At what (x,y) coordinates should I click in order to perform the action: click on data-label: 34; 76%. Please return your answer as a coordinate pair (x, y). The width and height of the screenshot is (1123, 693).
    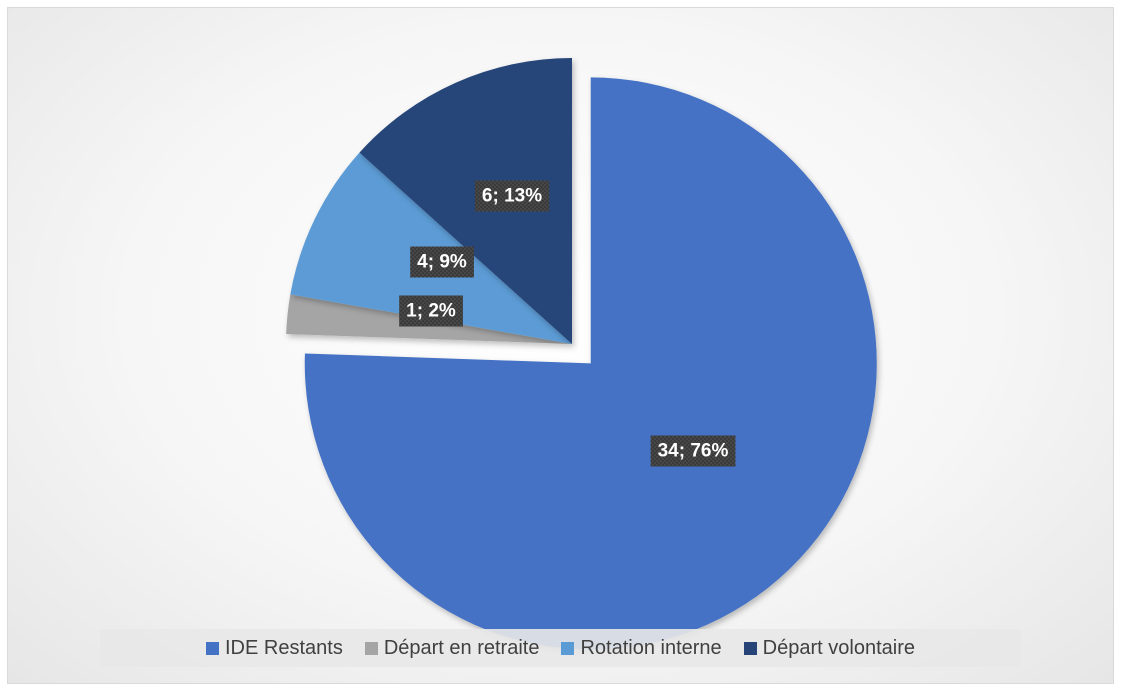
    Looking at the image, I should click on (693, 451).